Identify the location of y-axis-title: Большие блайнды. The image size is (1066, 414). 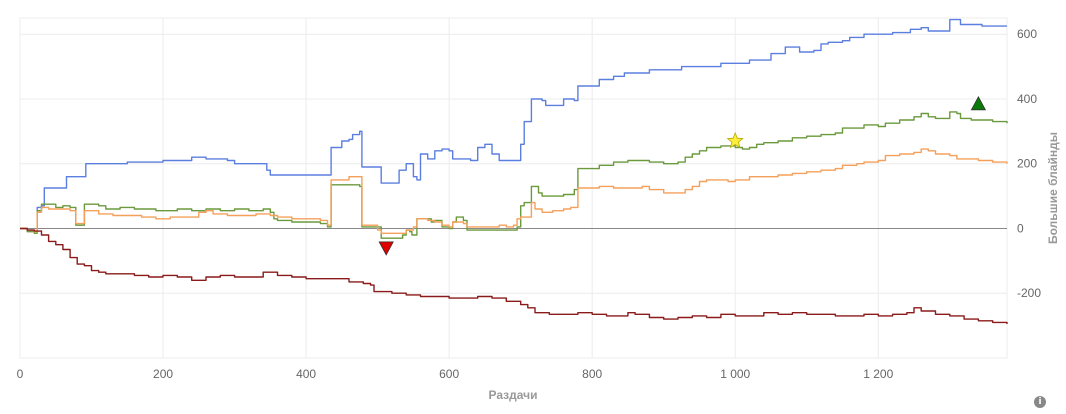
(1053, 188).